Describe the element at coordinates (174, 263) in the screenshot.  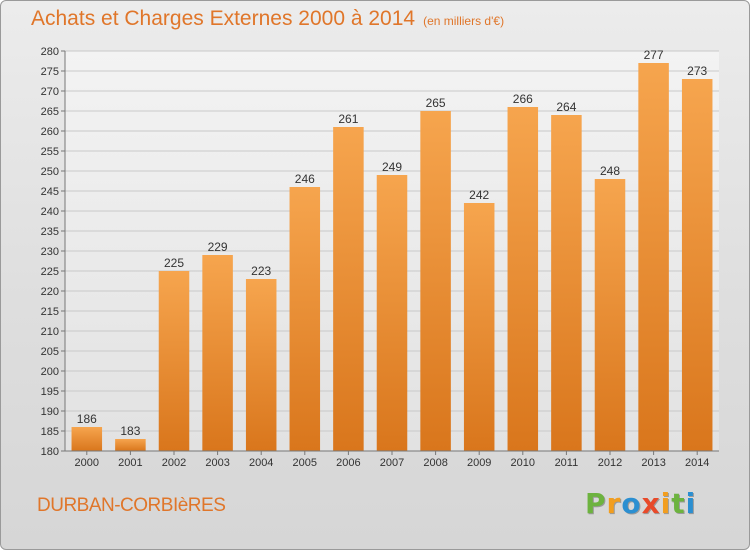
I see `data-label: 225` at that location.